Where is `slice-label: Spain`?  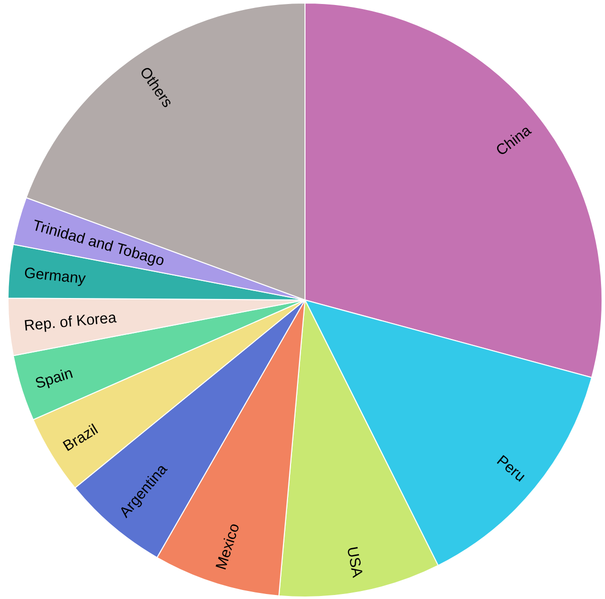
slice-label: Spain is located at coordinates (54, 378).